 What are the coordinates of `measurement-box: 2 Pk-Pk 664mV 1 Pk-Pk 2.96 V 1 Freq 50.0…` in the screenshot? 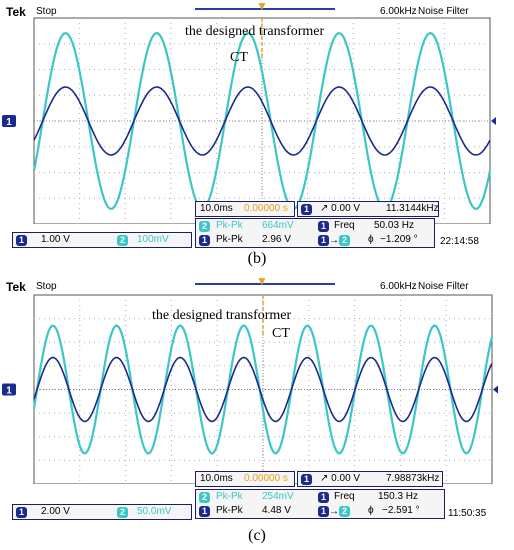 It's located at (315, 233).